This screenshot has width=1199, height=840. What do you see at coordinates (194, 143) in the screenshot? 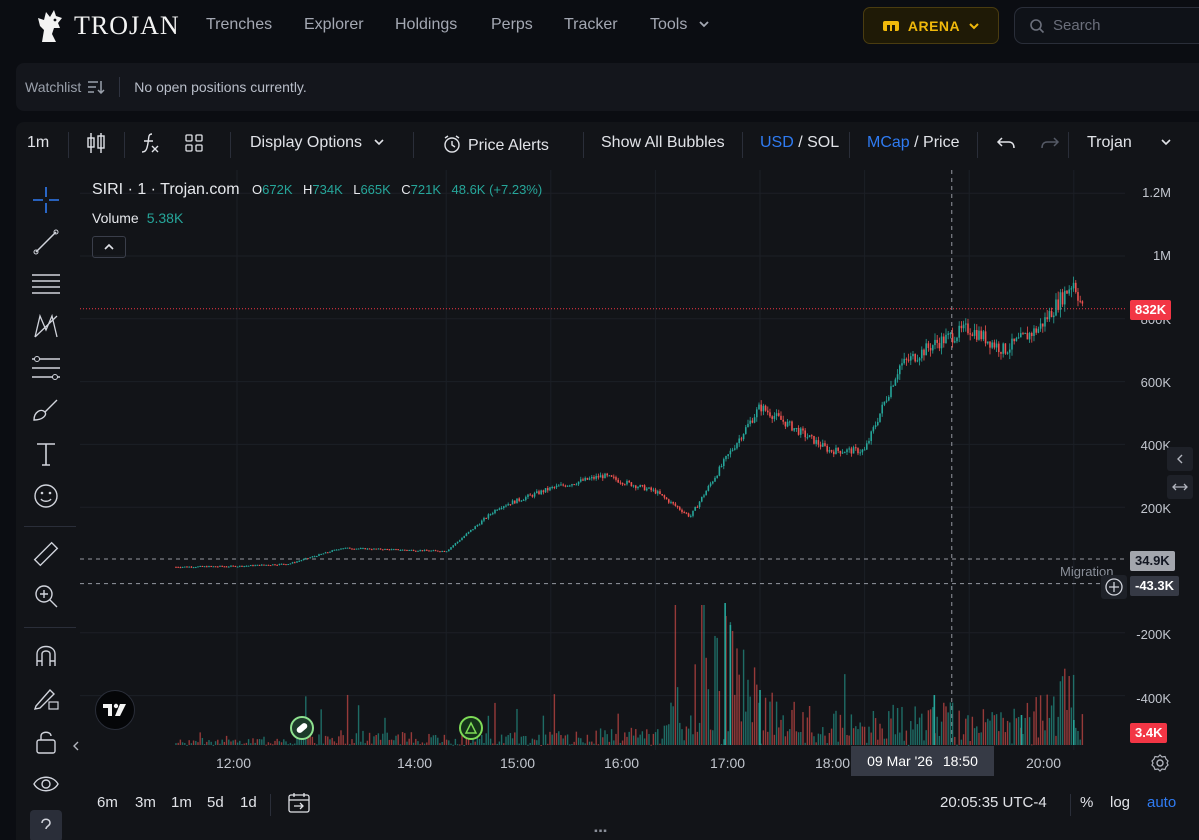
I see `layout-grid-icon` at bounding box center [194, 143].